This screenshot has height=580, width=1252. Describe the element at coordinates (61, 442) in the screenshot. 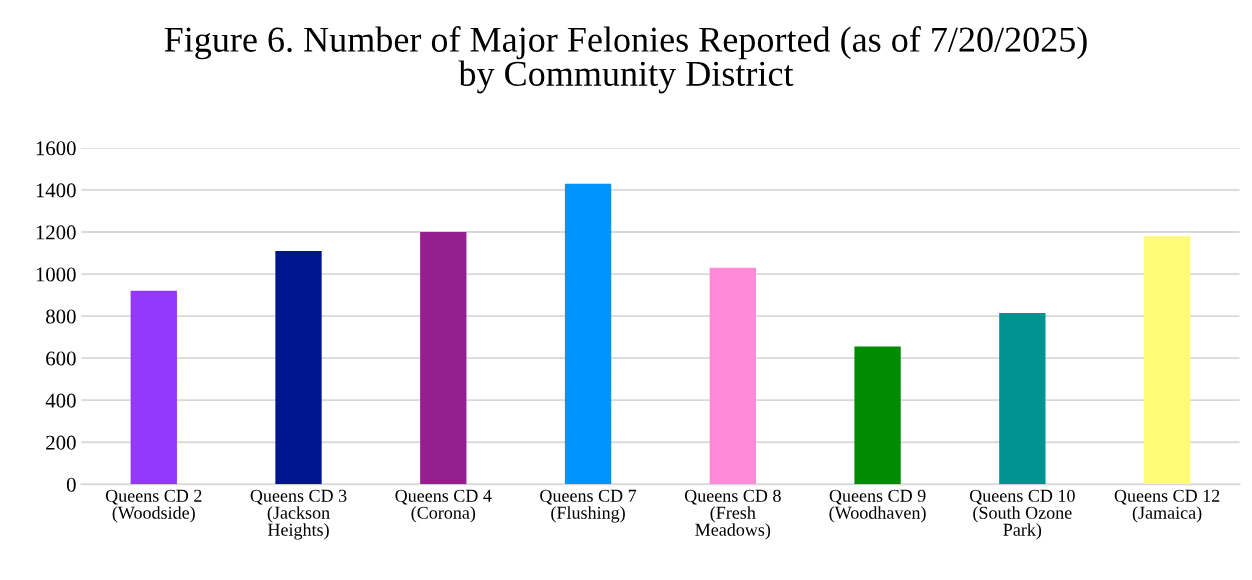

I see `y-tick-label: 200` at that location.